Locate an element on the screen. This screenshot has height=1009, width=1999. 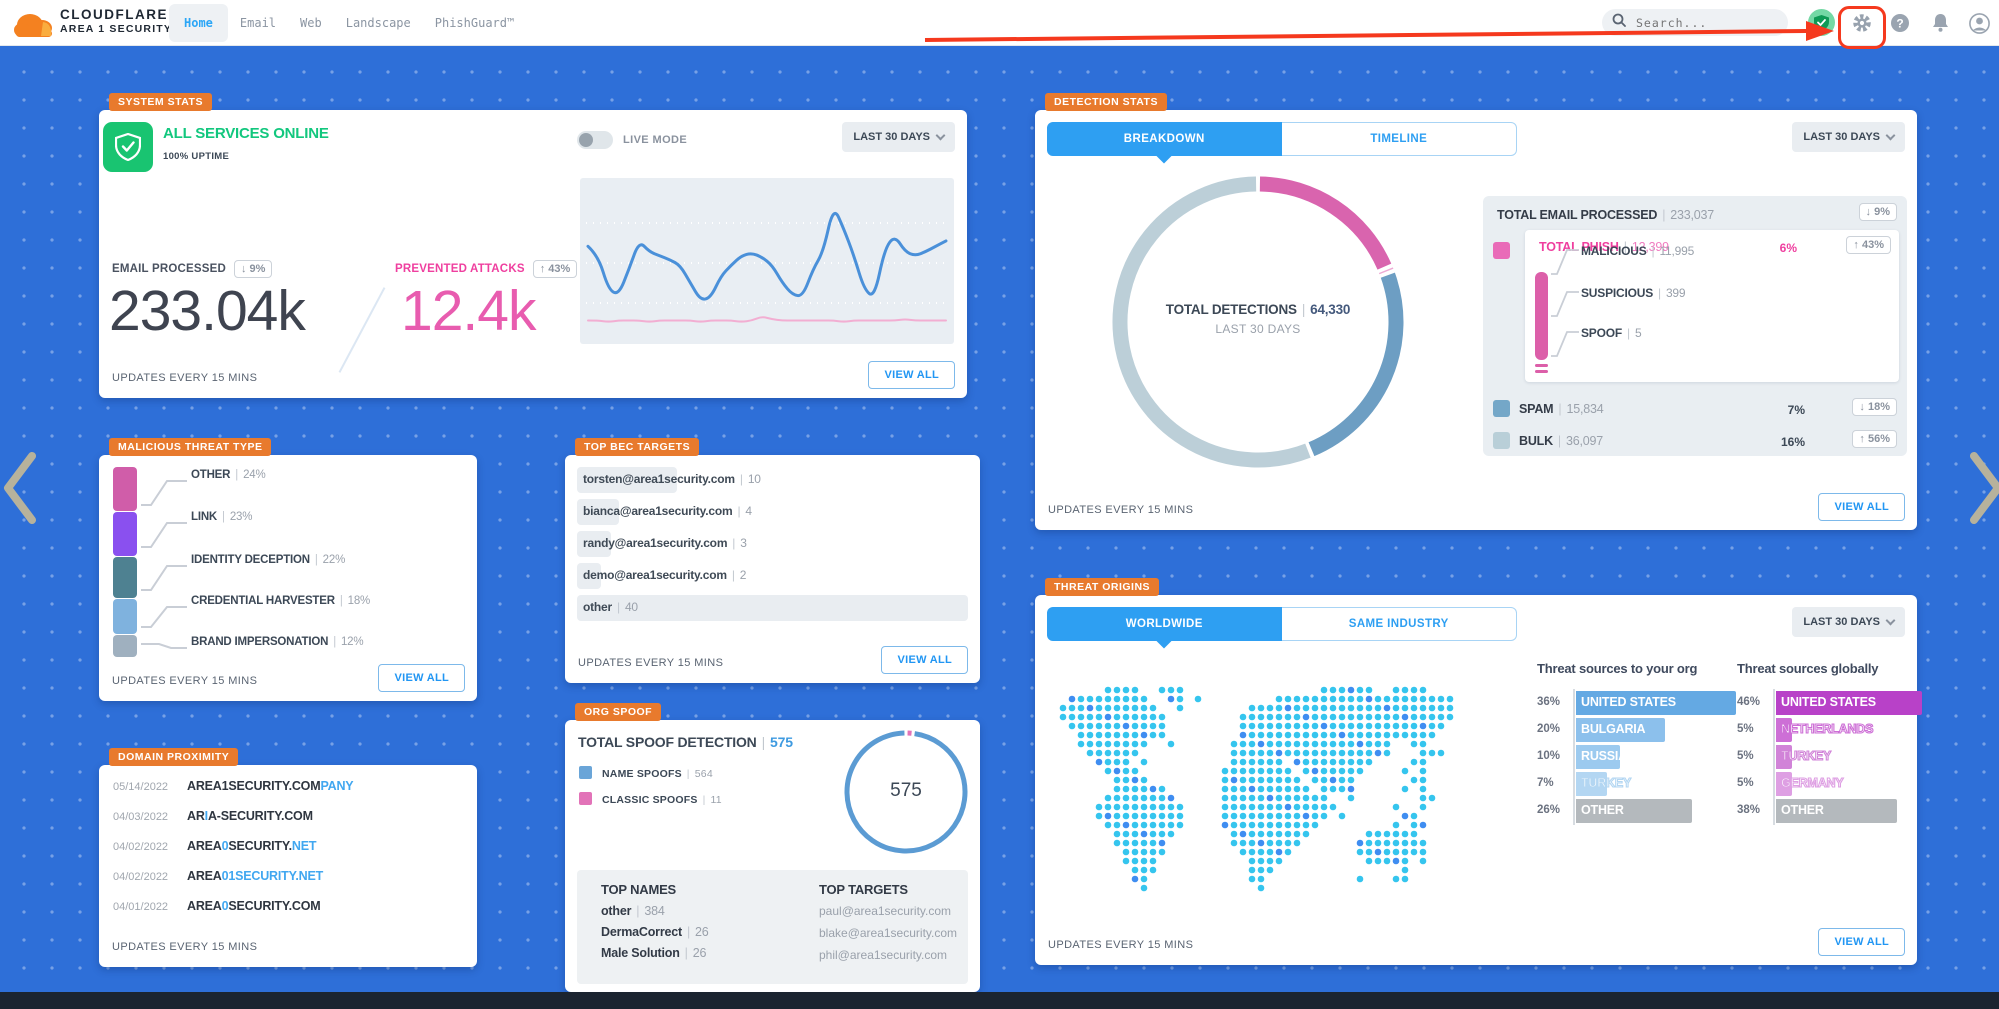
threat-segment-brand-impersonation is located at coordinates (125, 646).